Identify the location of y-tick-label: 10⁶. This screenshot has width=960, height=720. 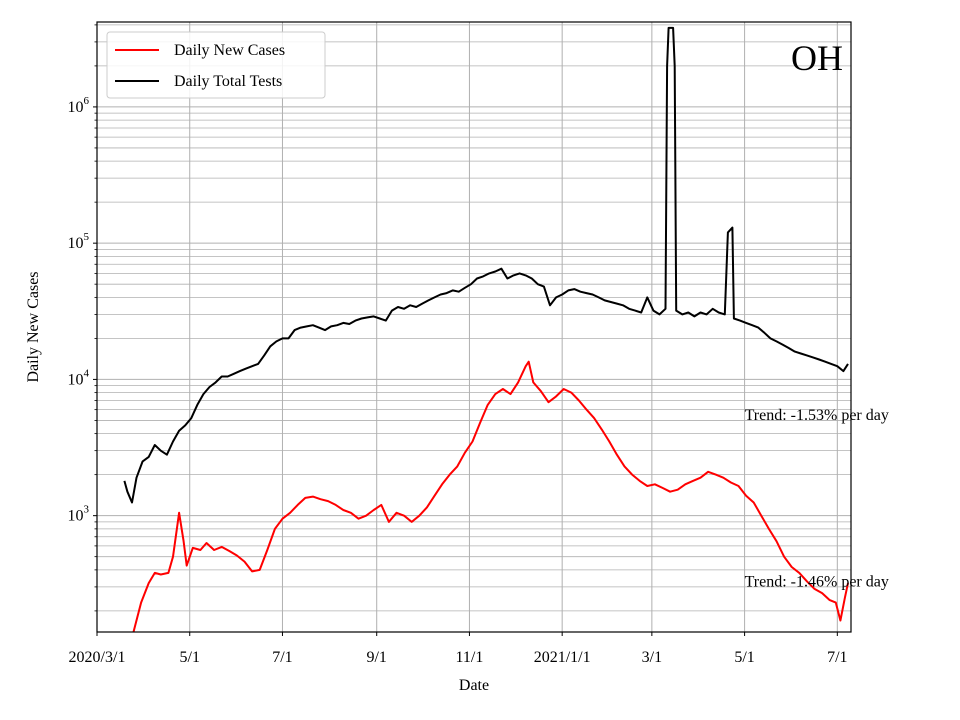
(79, 105).